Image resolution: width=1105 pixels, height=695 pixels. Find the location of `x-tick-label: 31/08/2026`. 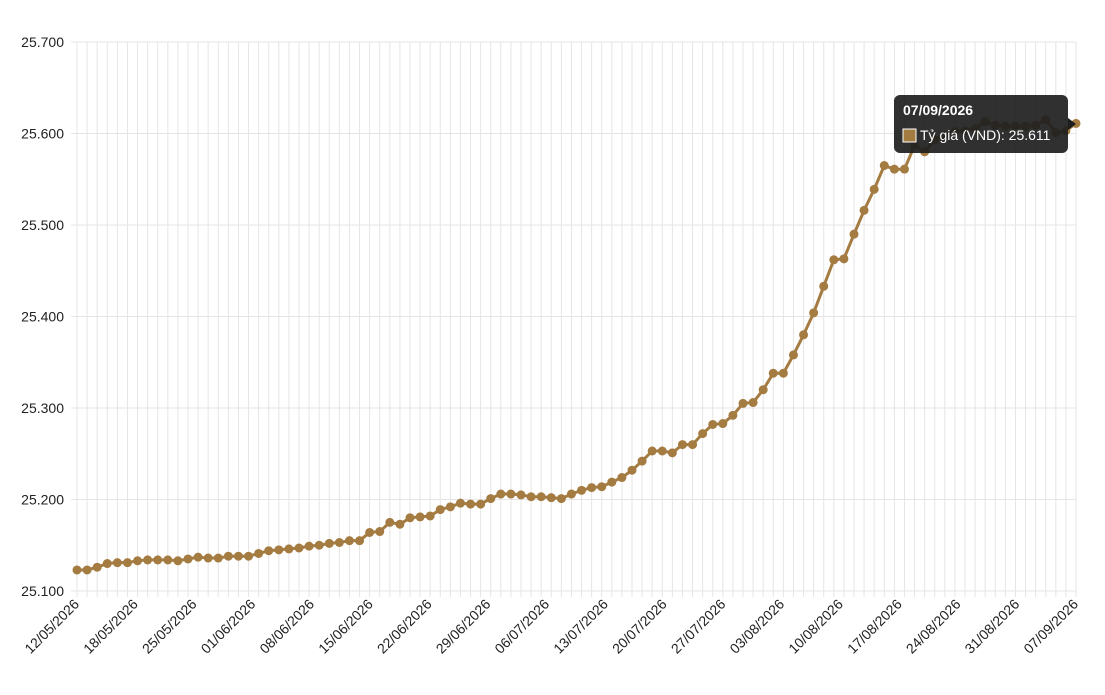

x-tick-label: 31/08/2026 is located at coordinates (991, 626).